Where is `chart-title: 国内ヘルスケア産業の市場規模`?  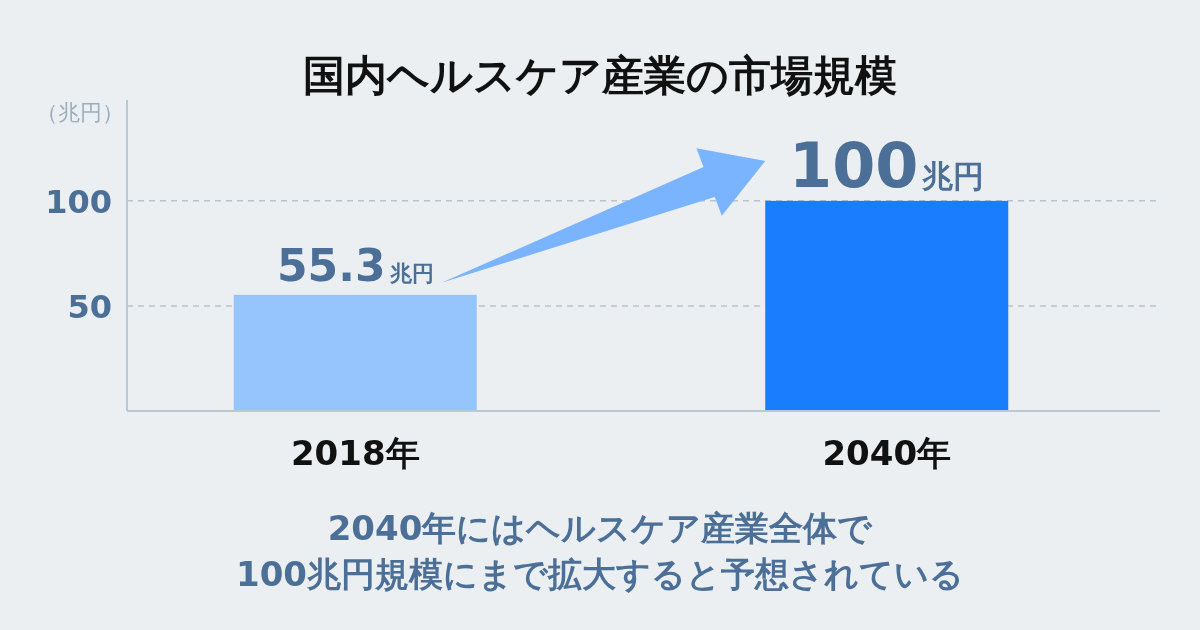
chart-title: 国内ヘルスケア産業の市場規模 is located at coordinates (600, 75).